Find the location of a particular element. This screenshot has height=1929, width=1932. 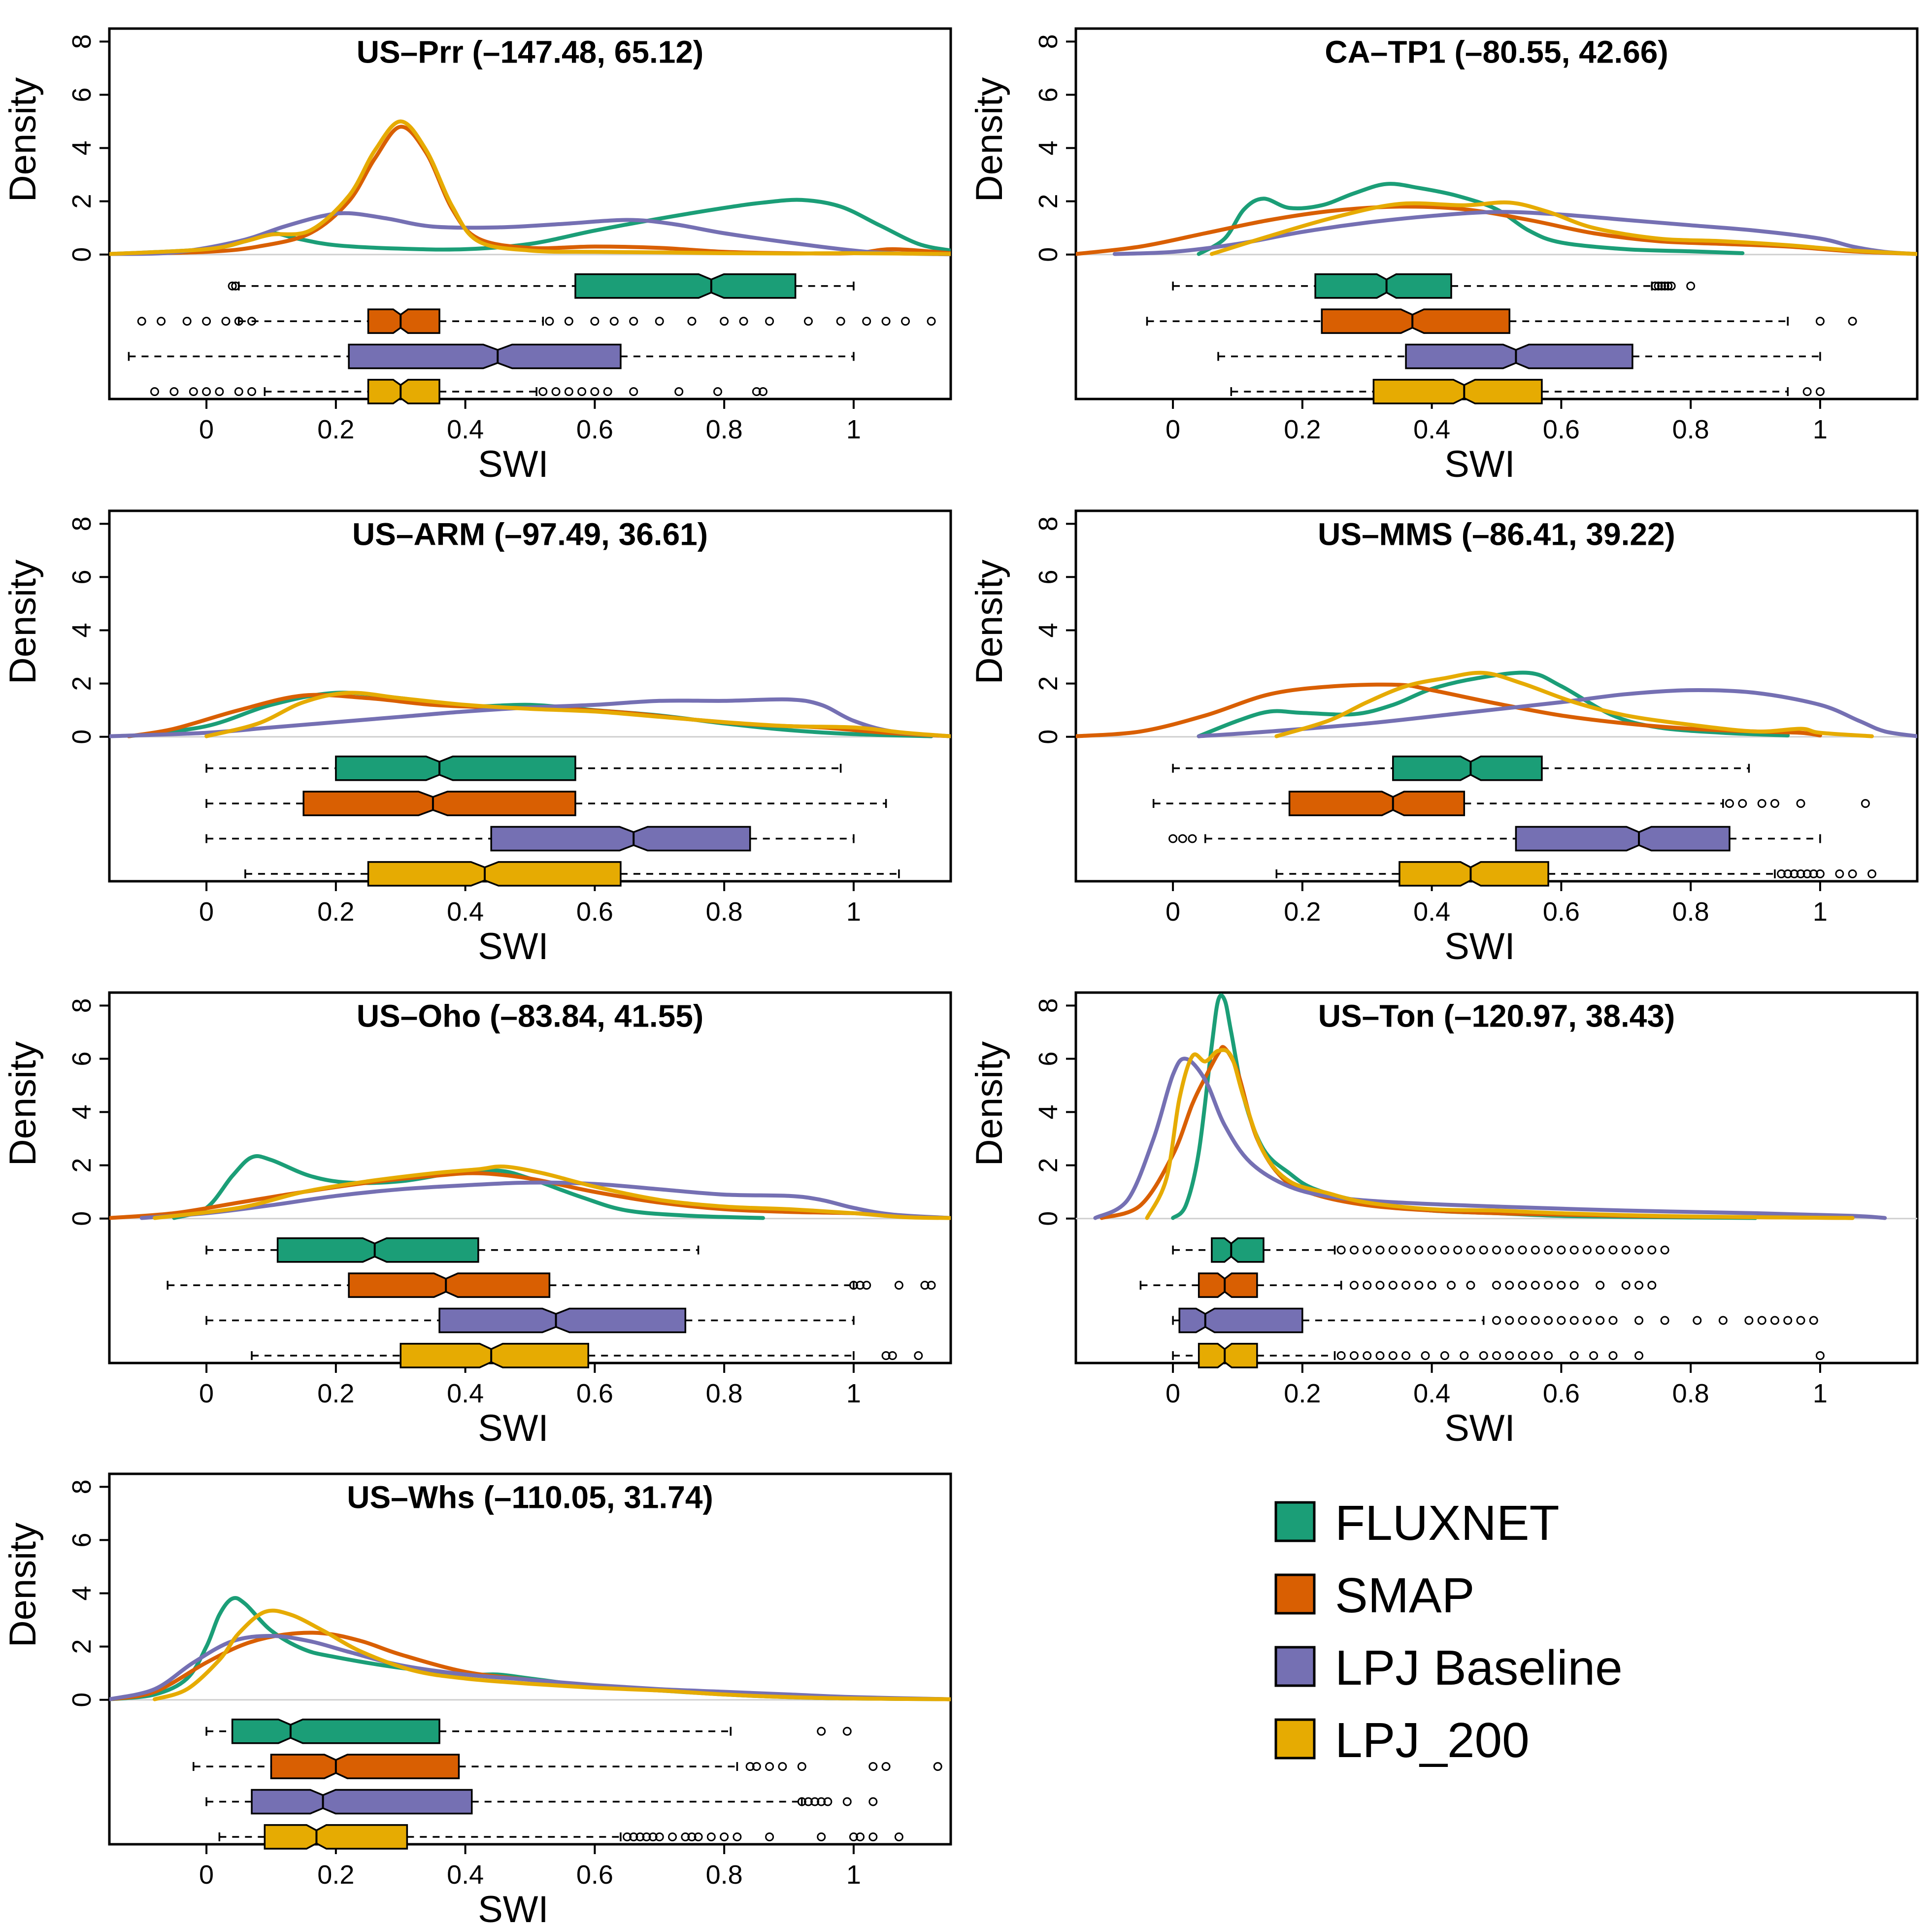

density-curve-smap is located at coordinates (530, 1666).